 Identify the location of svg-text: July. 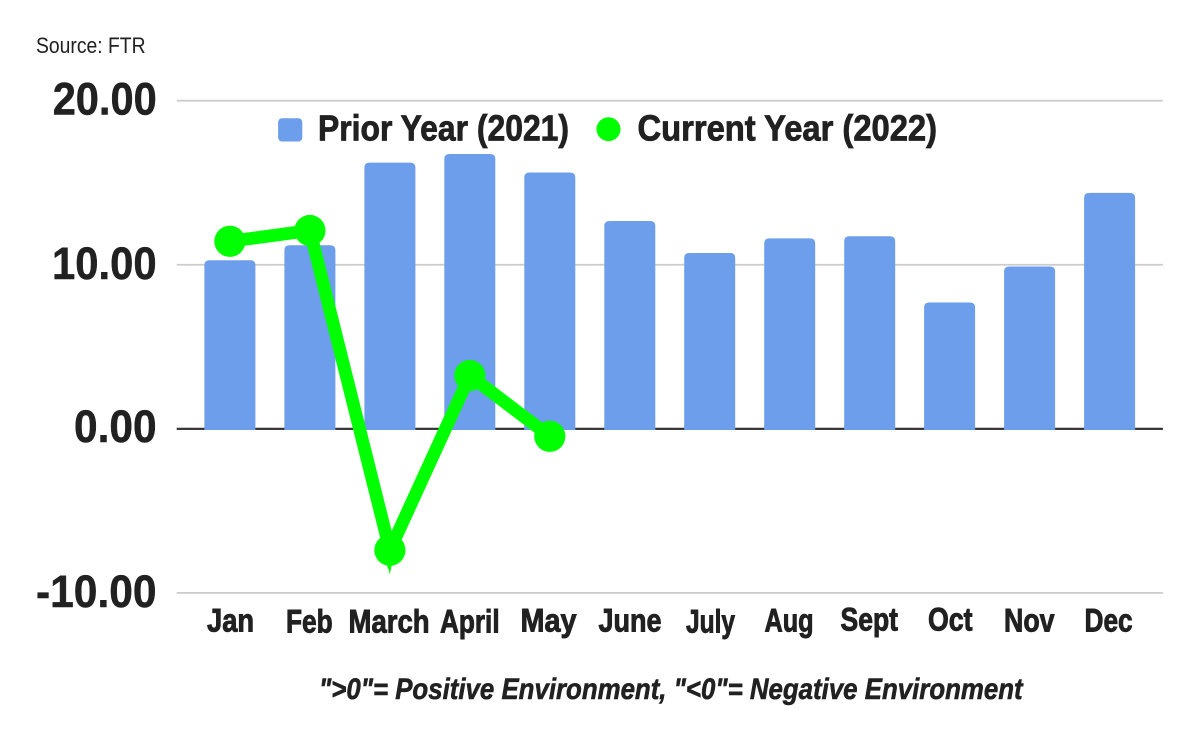
(710, 621).